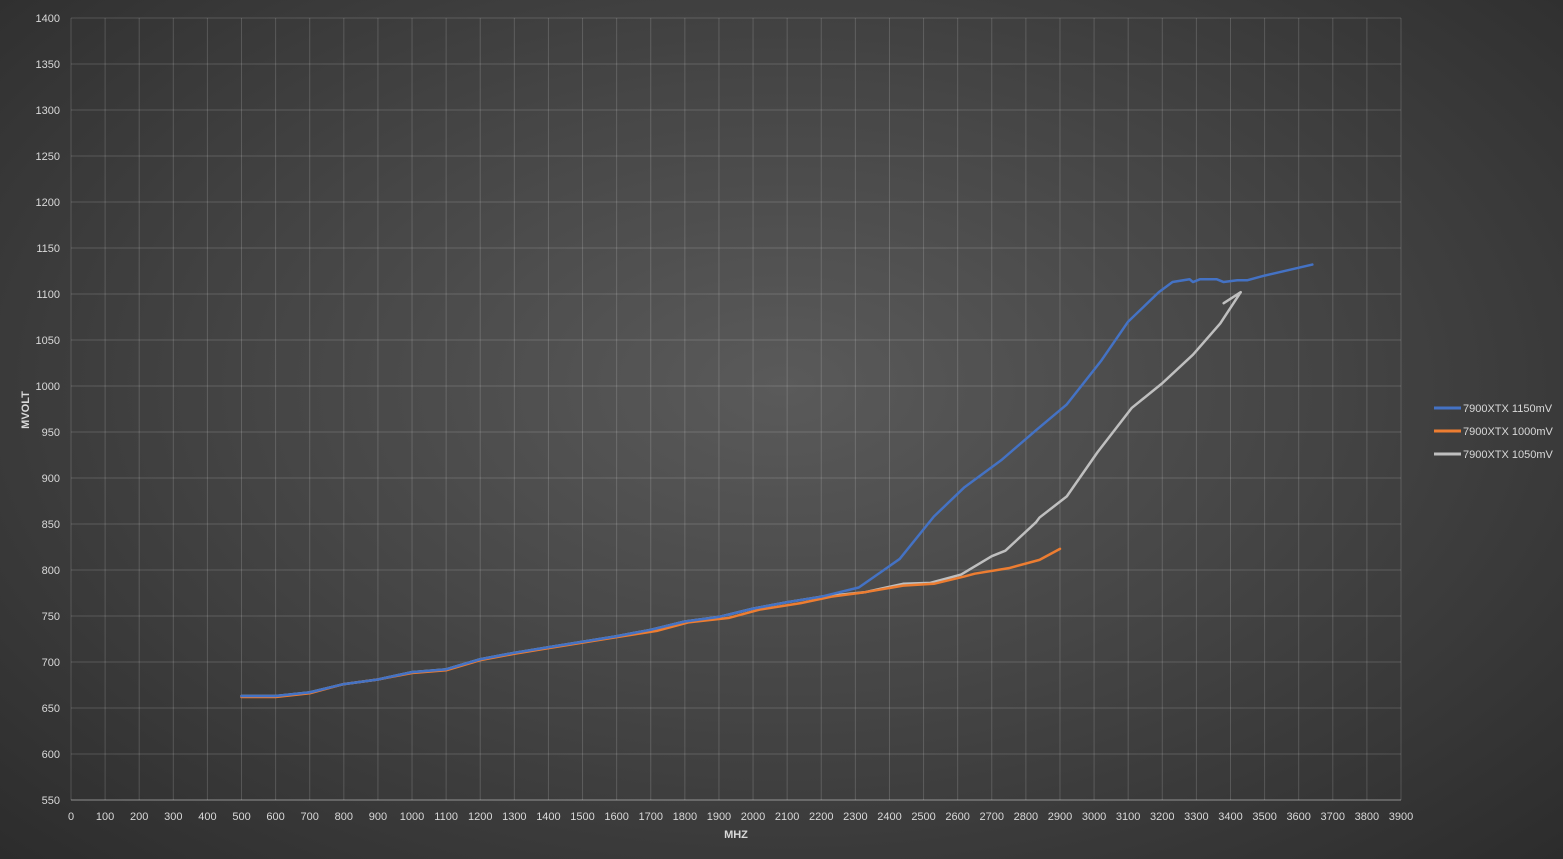 Image resolution: width=1563 pixels, height=859 pixels. Describe the element at coordinates (51, 525) in the screenshot. I see `y-tick-label: 850` at that location.